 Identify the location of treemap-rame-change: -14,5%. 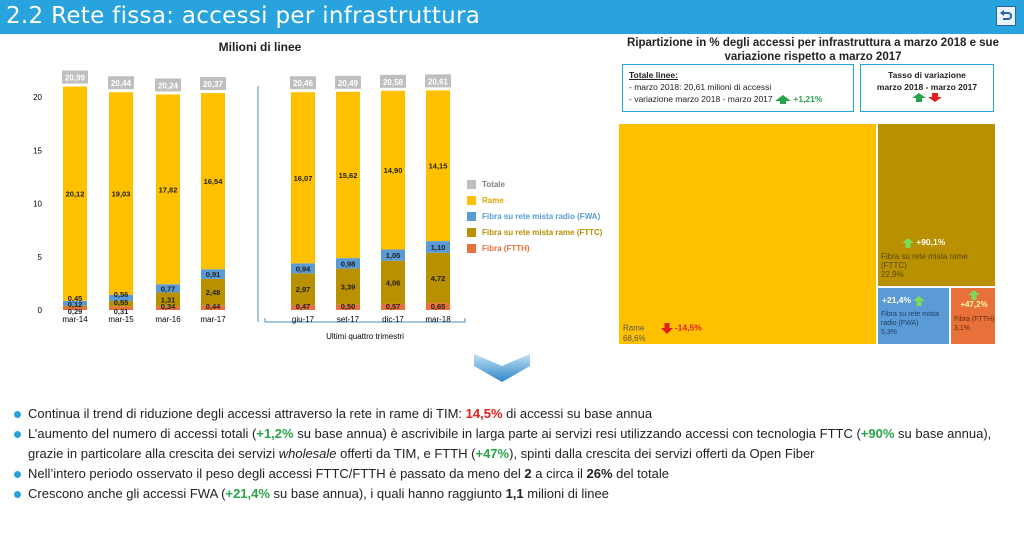
(688, 327).